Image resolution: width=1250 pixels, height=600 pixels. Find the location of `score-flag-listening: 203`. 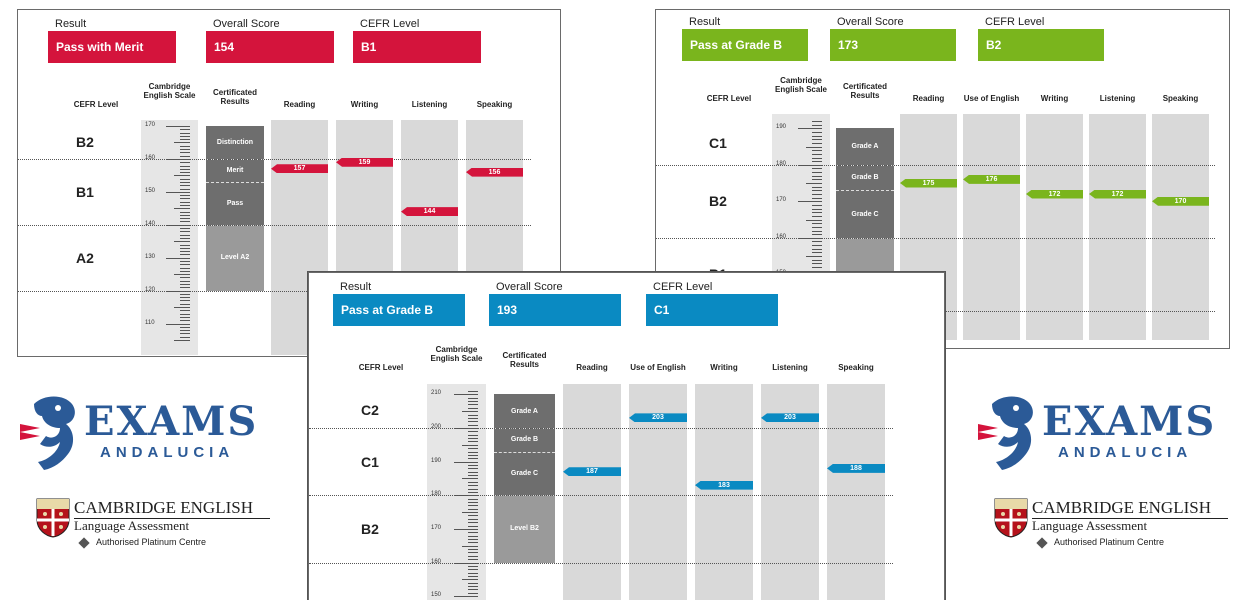

score-flag-listening: 203 is located at coordinates (790, 418).